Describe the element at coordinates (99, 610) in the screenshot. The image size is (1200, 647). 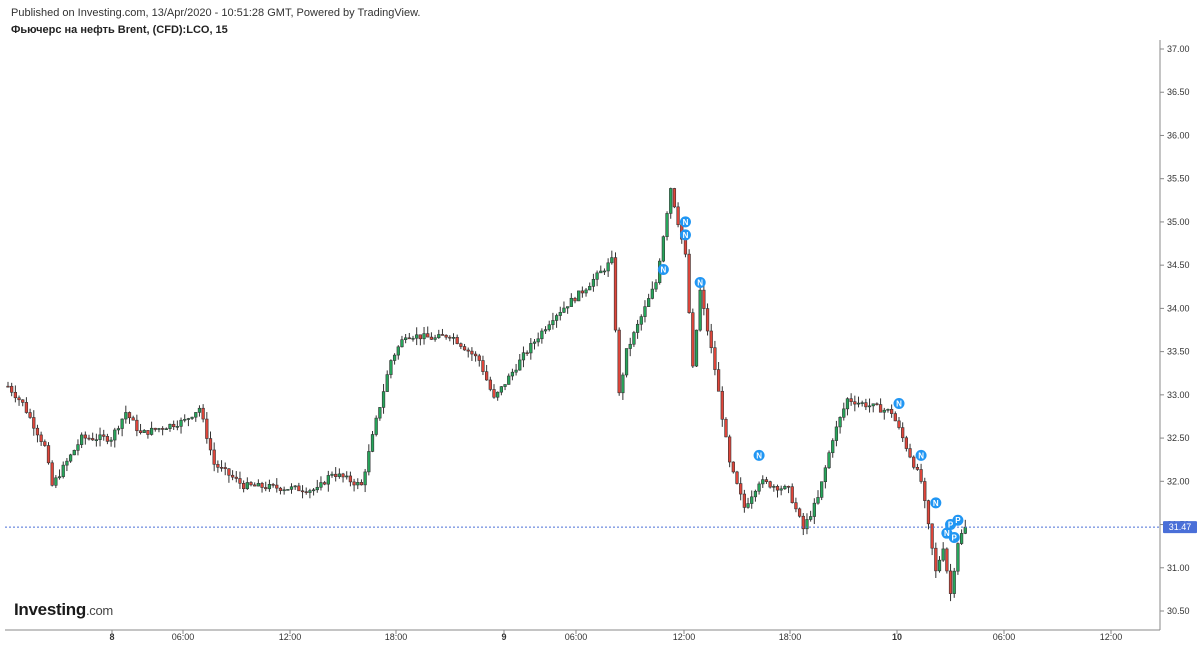
I see `logo-suffix: .com` at that location.